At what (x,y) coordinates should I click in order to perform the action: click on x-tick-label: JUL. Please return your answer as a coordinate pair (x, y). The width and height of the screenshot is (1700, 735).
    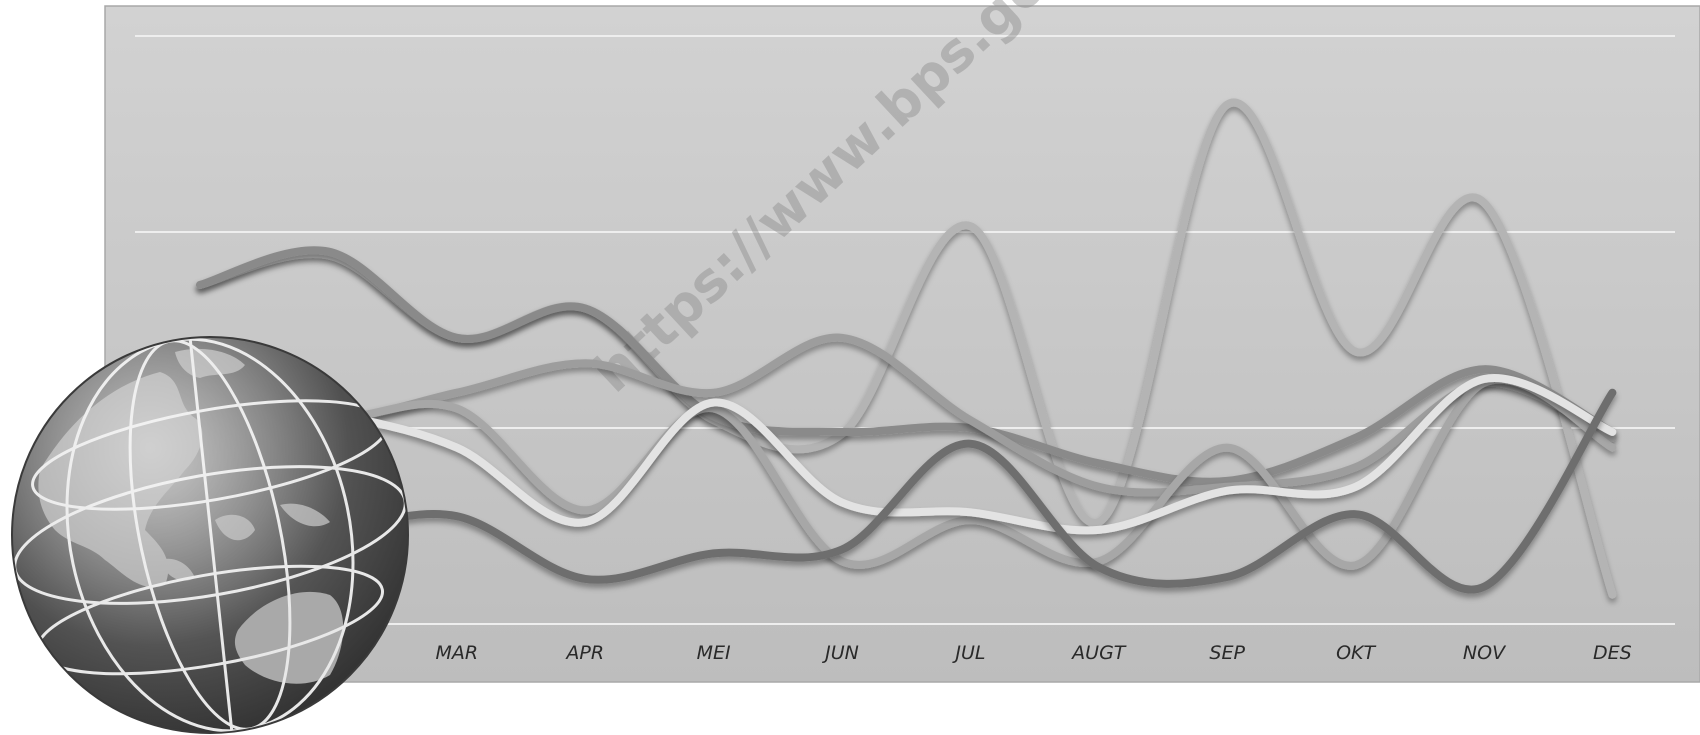
    Looking at the image, I should click on (968, 653).